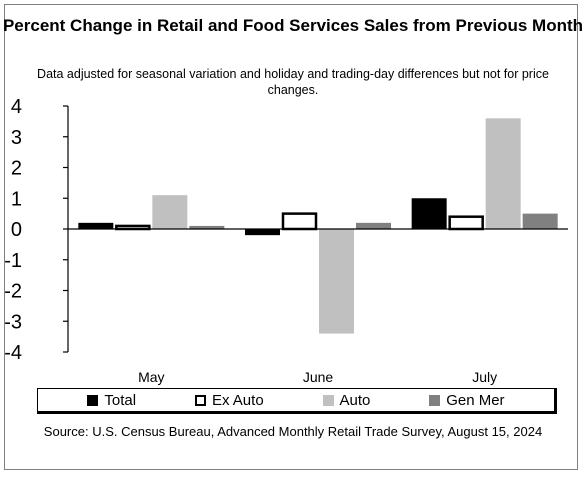 This screenshot has width=586, height=479. I want to click on legend-item-gen-mer: Gen Mer, so click(467, 400).